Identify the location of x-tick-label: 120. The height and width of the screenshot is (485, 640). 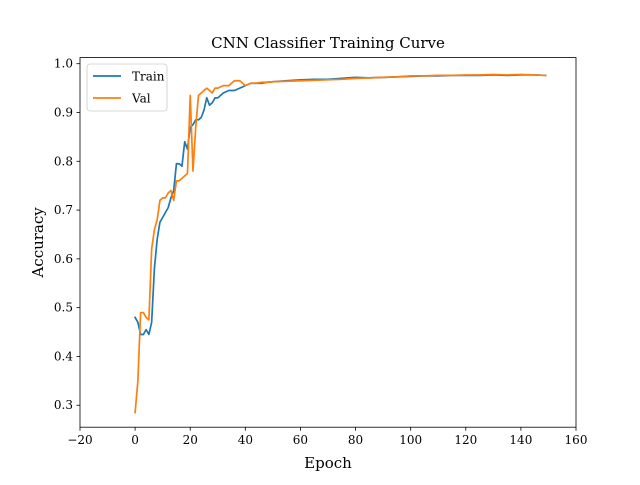
(465, 440).